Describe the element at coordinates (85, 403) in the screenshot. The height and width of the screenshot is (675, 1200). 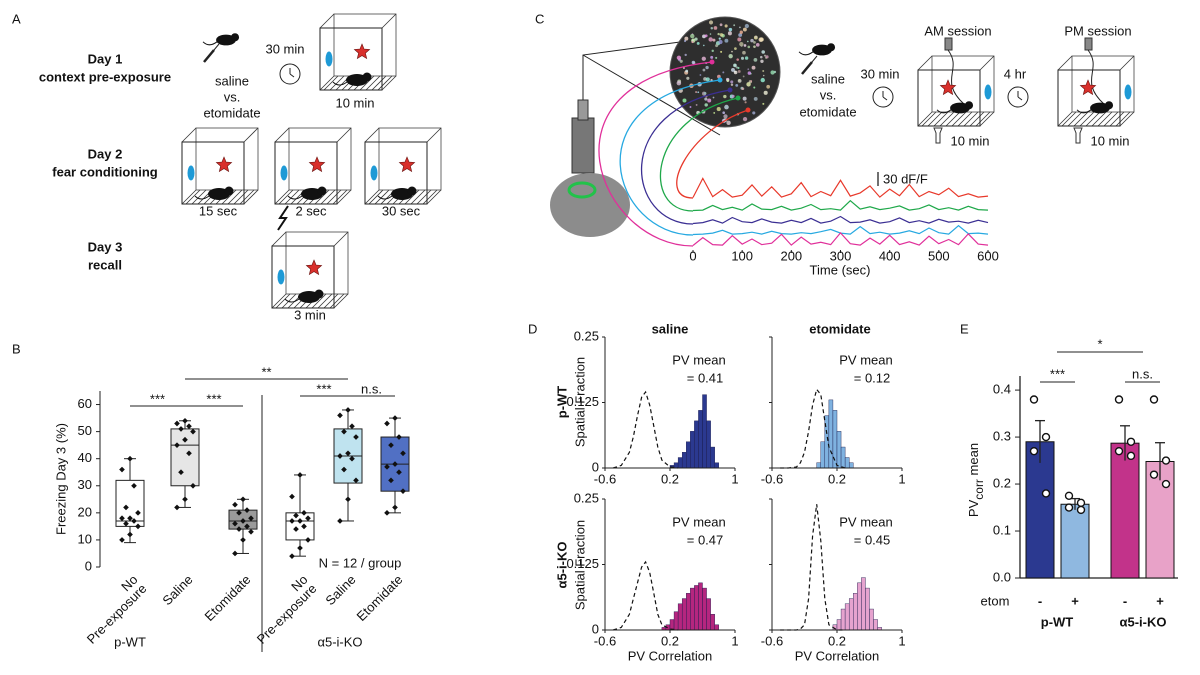
I see `y-tick-label: 60` at that location.